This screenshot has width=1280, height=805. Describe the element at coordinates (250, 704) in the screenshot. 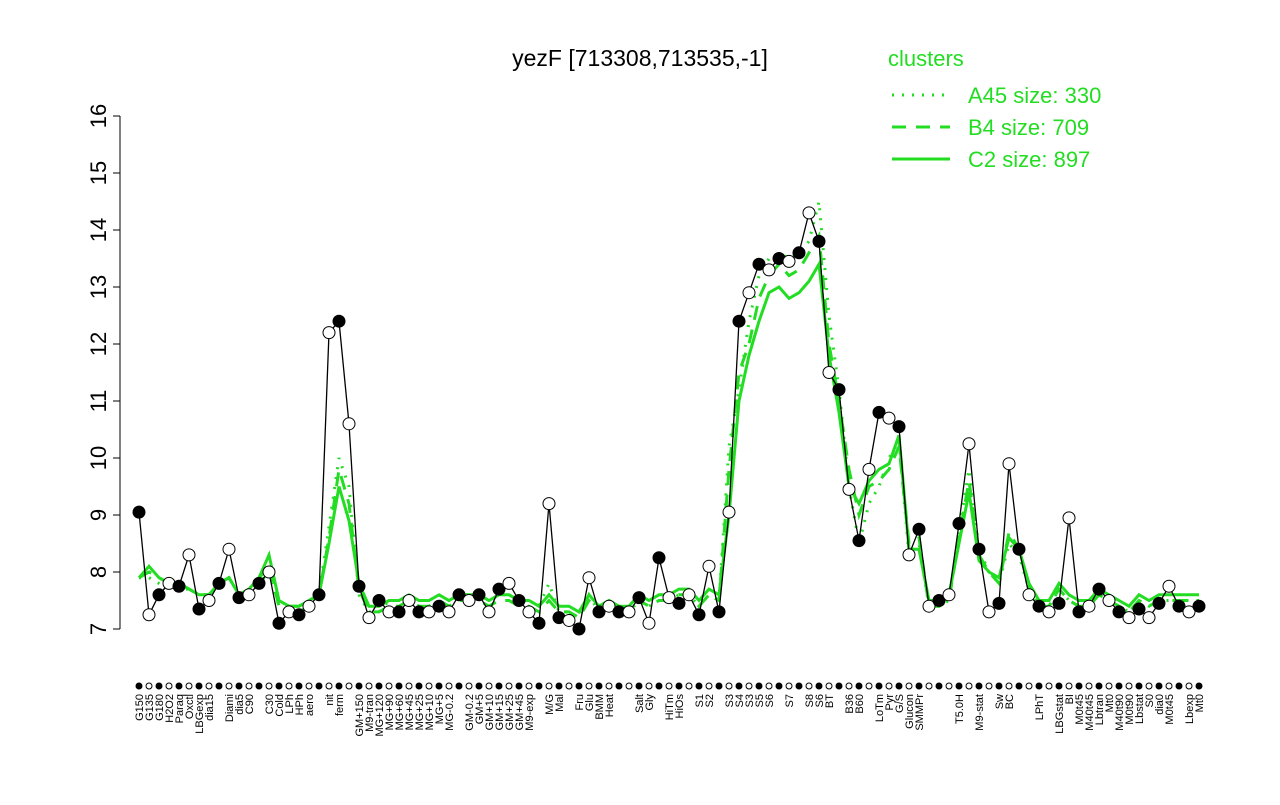

I see `x-tick-label: C90` at that location.